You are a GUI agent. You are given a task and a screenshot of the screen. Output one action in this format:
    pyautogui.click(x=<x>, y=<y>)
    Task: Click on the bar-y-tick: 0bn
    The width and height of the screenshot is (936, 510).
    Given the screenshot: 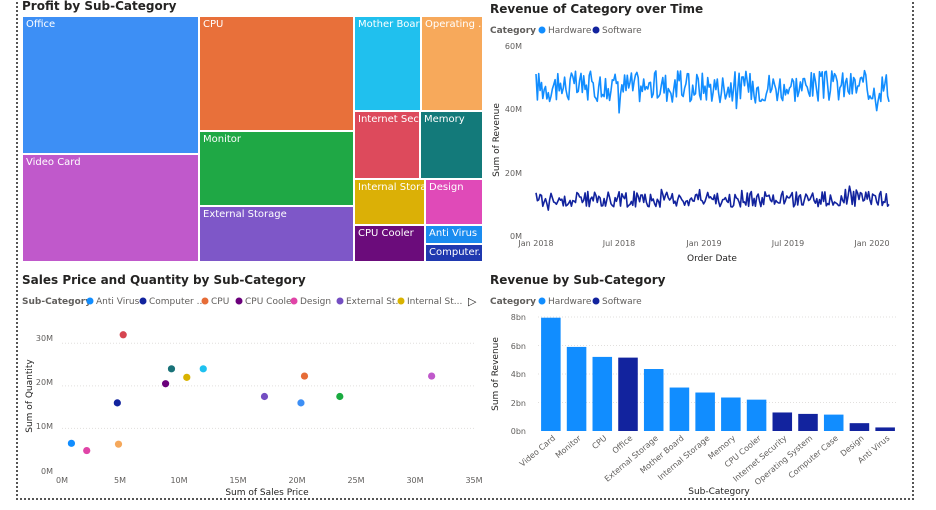 What is the action you would take?
    pyautogui.click(x=518, y=431)
    